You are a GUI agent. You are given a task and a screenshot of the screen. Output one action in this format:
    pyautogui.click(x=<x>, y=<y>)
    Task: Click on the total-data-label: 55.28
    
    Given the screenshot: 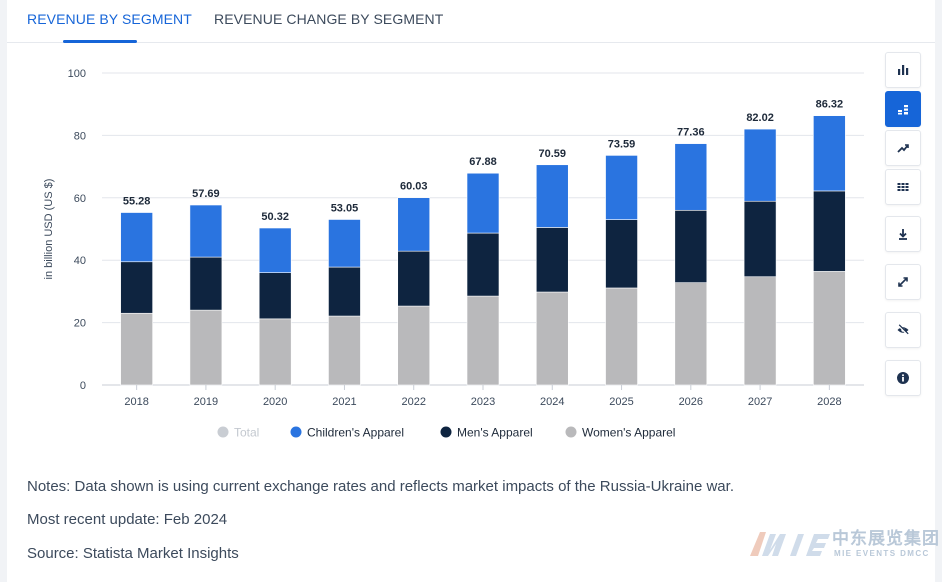 What is the action you would take?
    pyautogui.click(x=137, y=202)
    